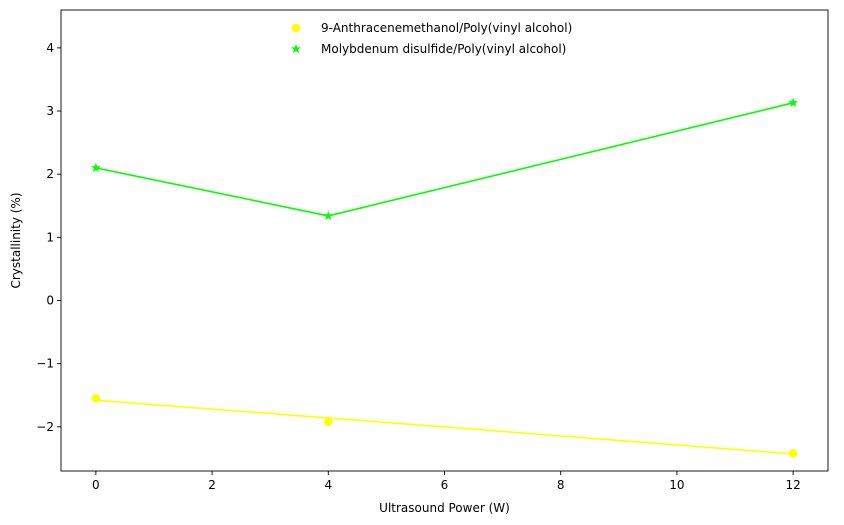  I want to click on y-tick-label: −1, so click(45, 364).